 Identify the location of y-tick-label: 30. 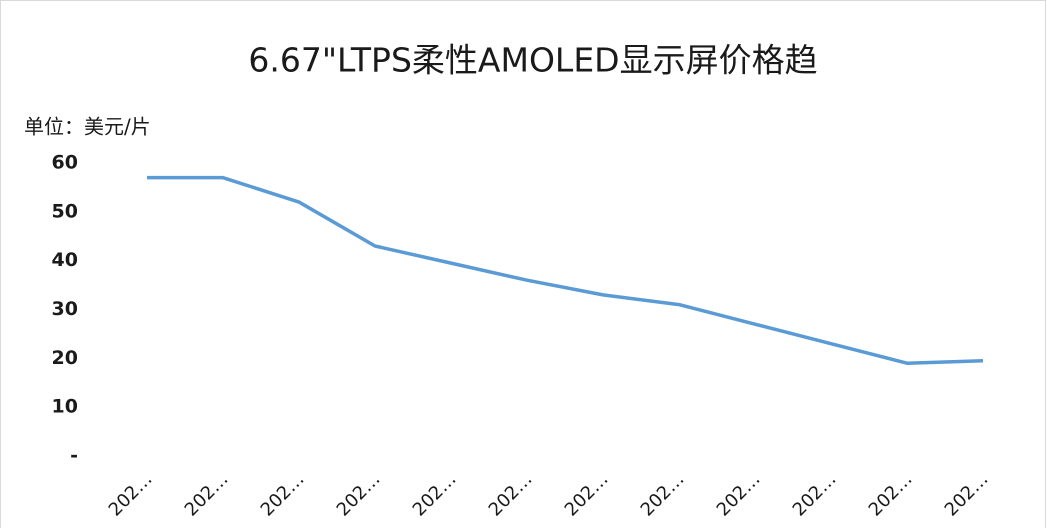
(65, 309).